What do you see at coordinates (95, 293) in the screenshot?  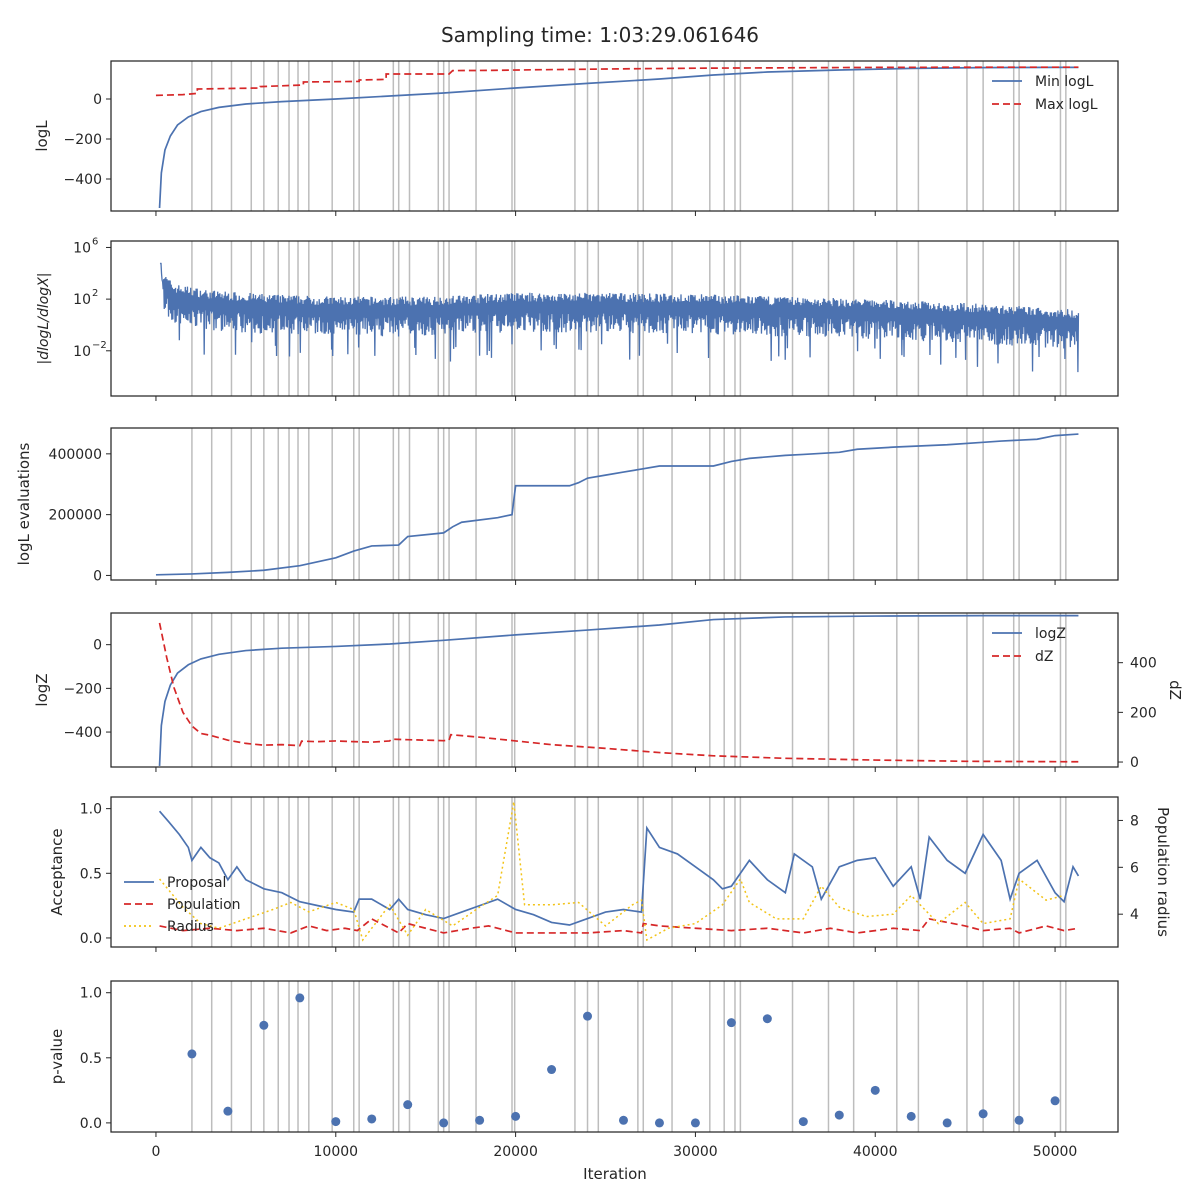 I see `y-tick-exponent: 2` at bounding box center [95, 293].